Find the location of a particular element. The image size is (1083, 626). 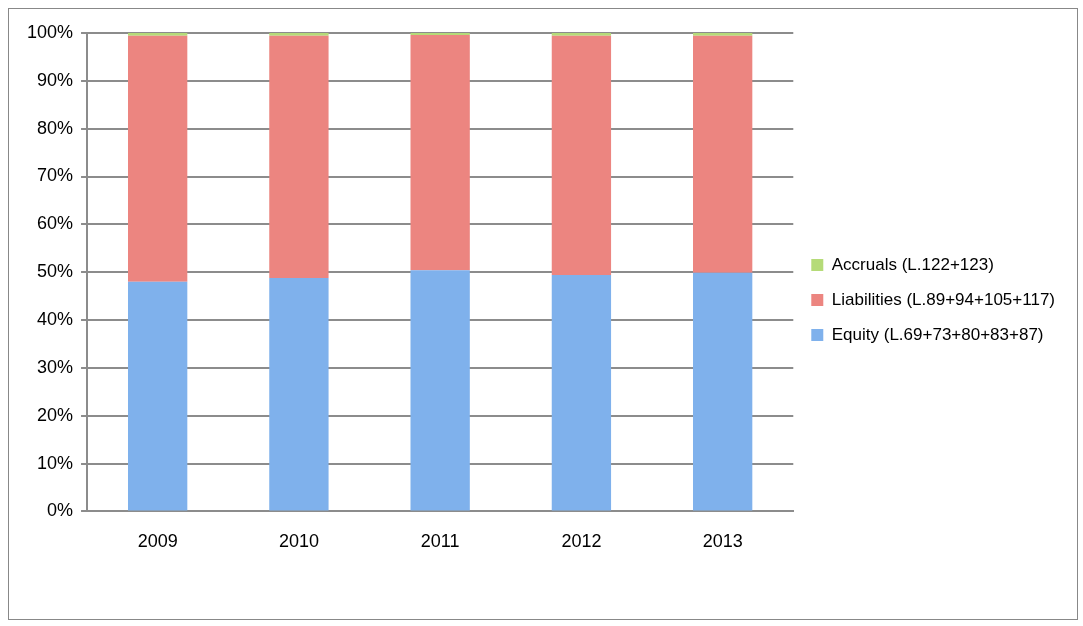

x-tick-label: 2010 is located at coordinates (298, 541).